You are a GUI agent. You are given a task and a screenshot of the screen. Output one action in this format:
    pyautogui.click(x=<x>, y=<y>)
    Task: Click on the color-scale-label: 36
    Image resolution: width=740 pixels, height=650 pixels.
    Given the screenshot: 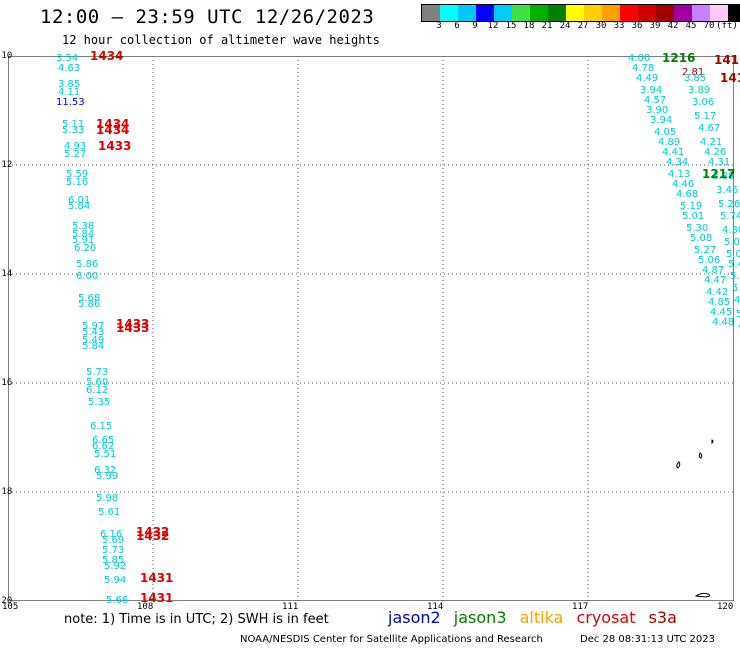 What is the action you would take?
    pyautogui.click(x=637, y=26)
    